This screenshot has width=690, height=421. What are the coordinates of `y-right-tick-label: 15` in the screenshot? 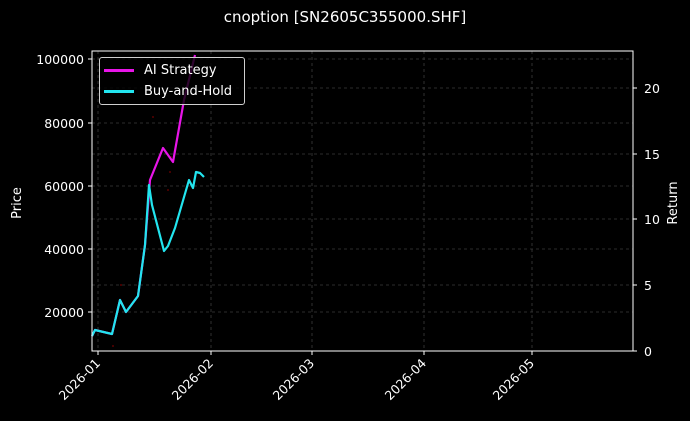 It's located at (652, 154).